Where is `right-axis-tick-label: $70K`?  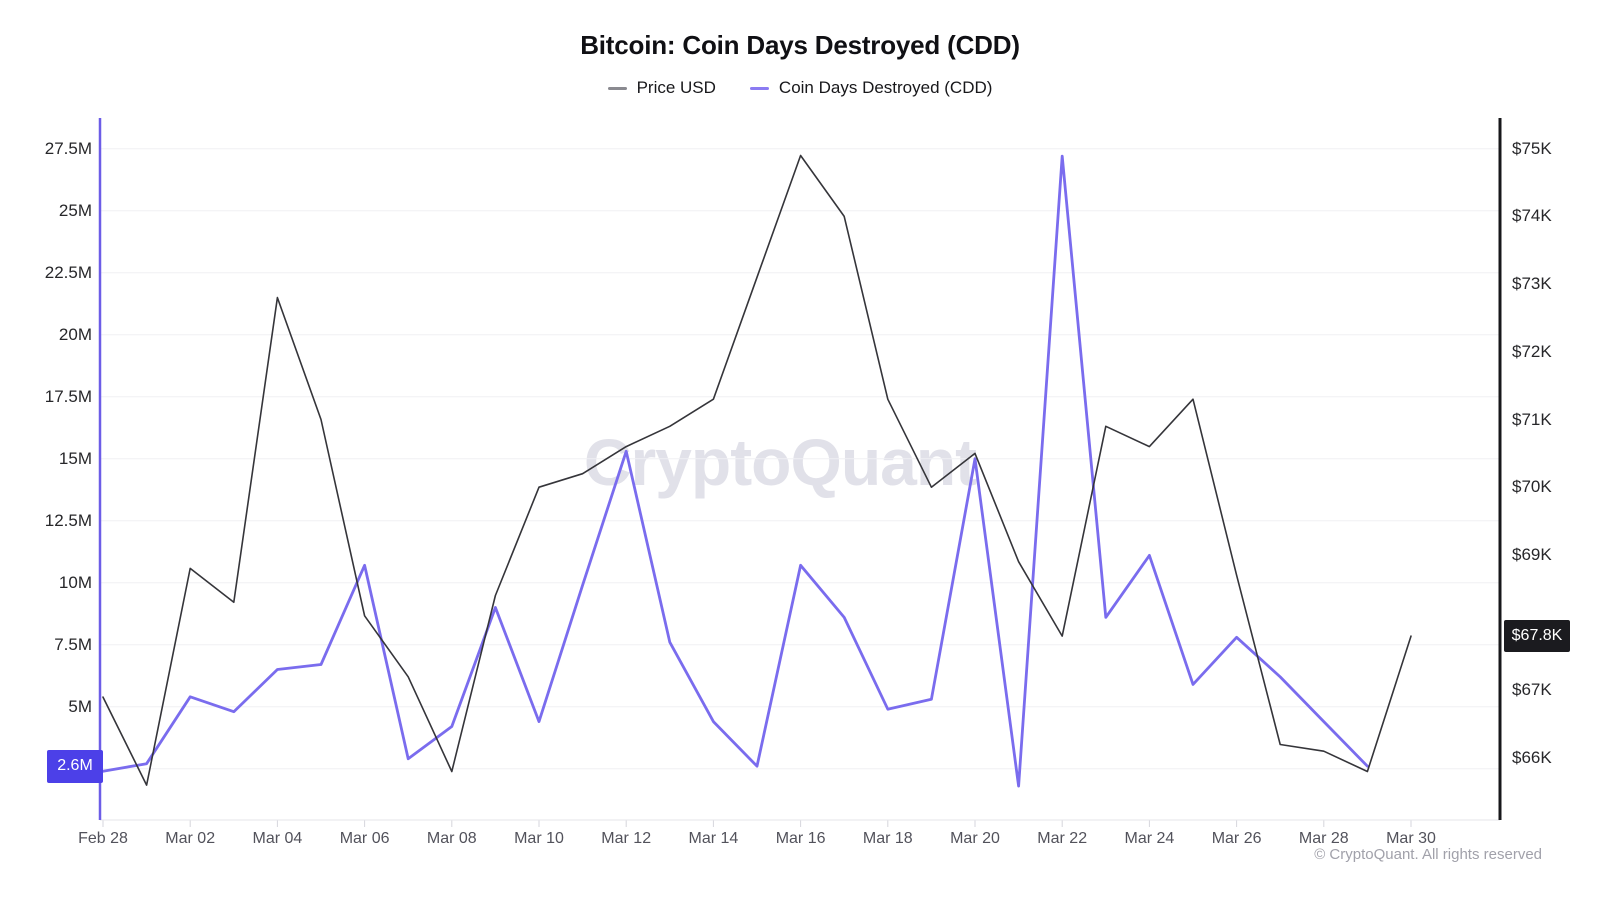
right-axis-tick-label: $70K is located at coordinates (1532, 487).